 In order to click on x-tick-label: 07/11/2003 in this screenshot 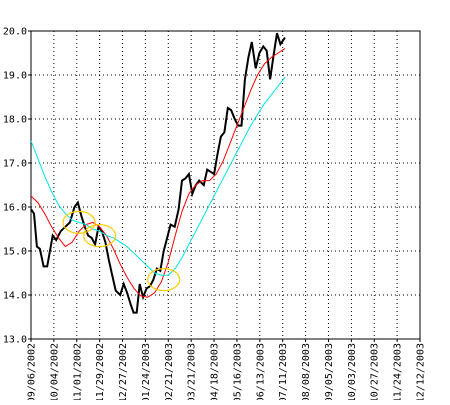, I will do `click(283, 371)`.